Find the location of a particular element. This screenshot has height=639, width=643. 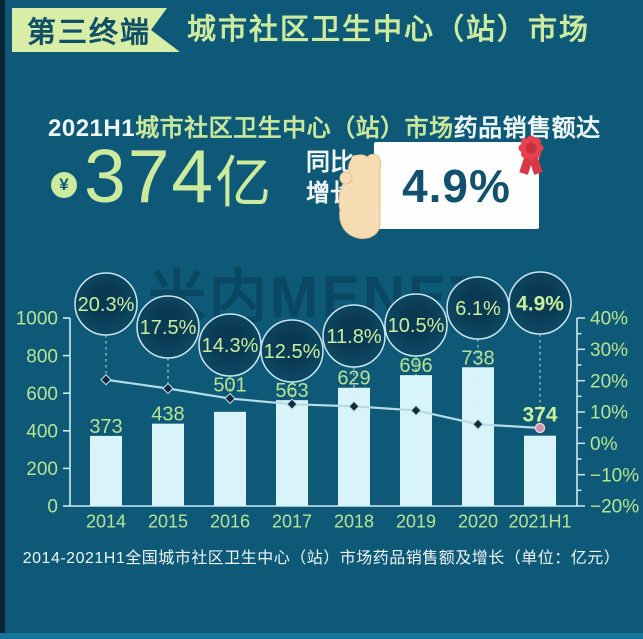

x-axis-label: 2014 is located at coordinates (106, 521).